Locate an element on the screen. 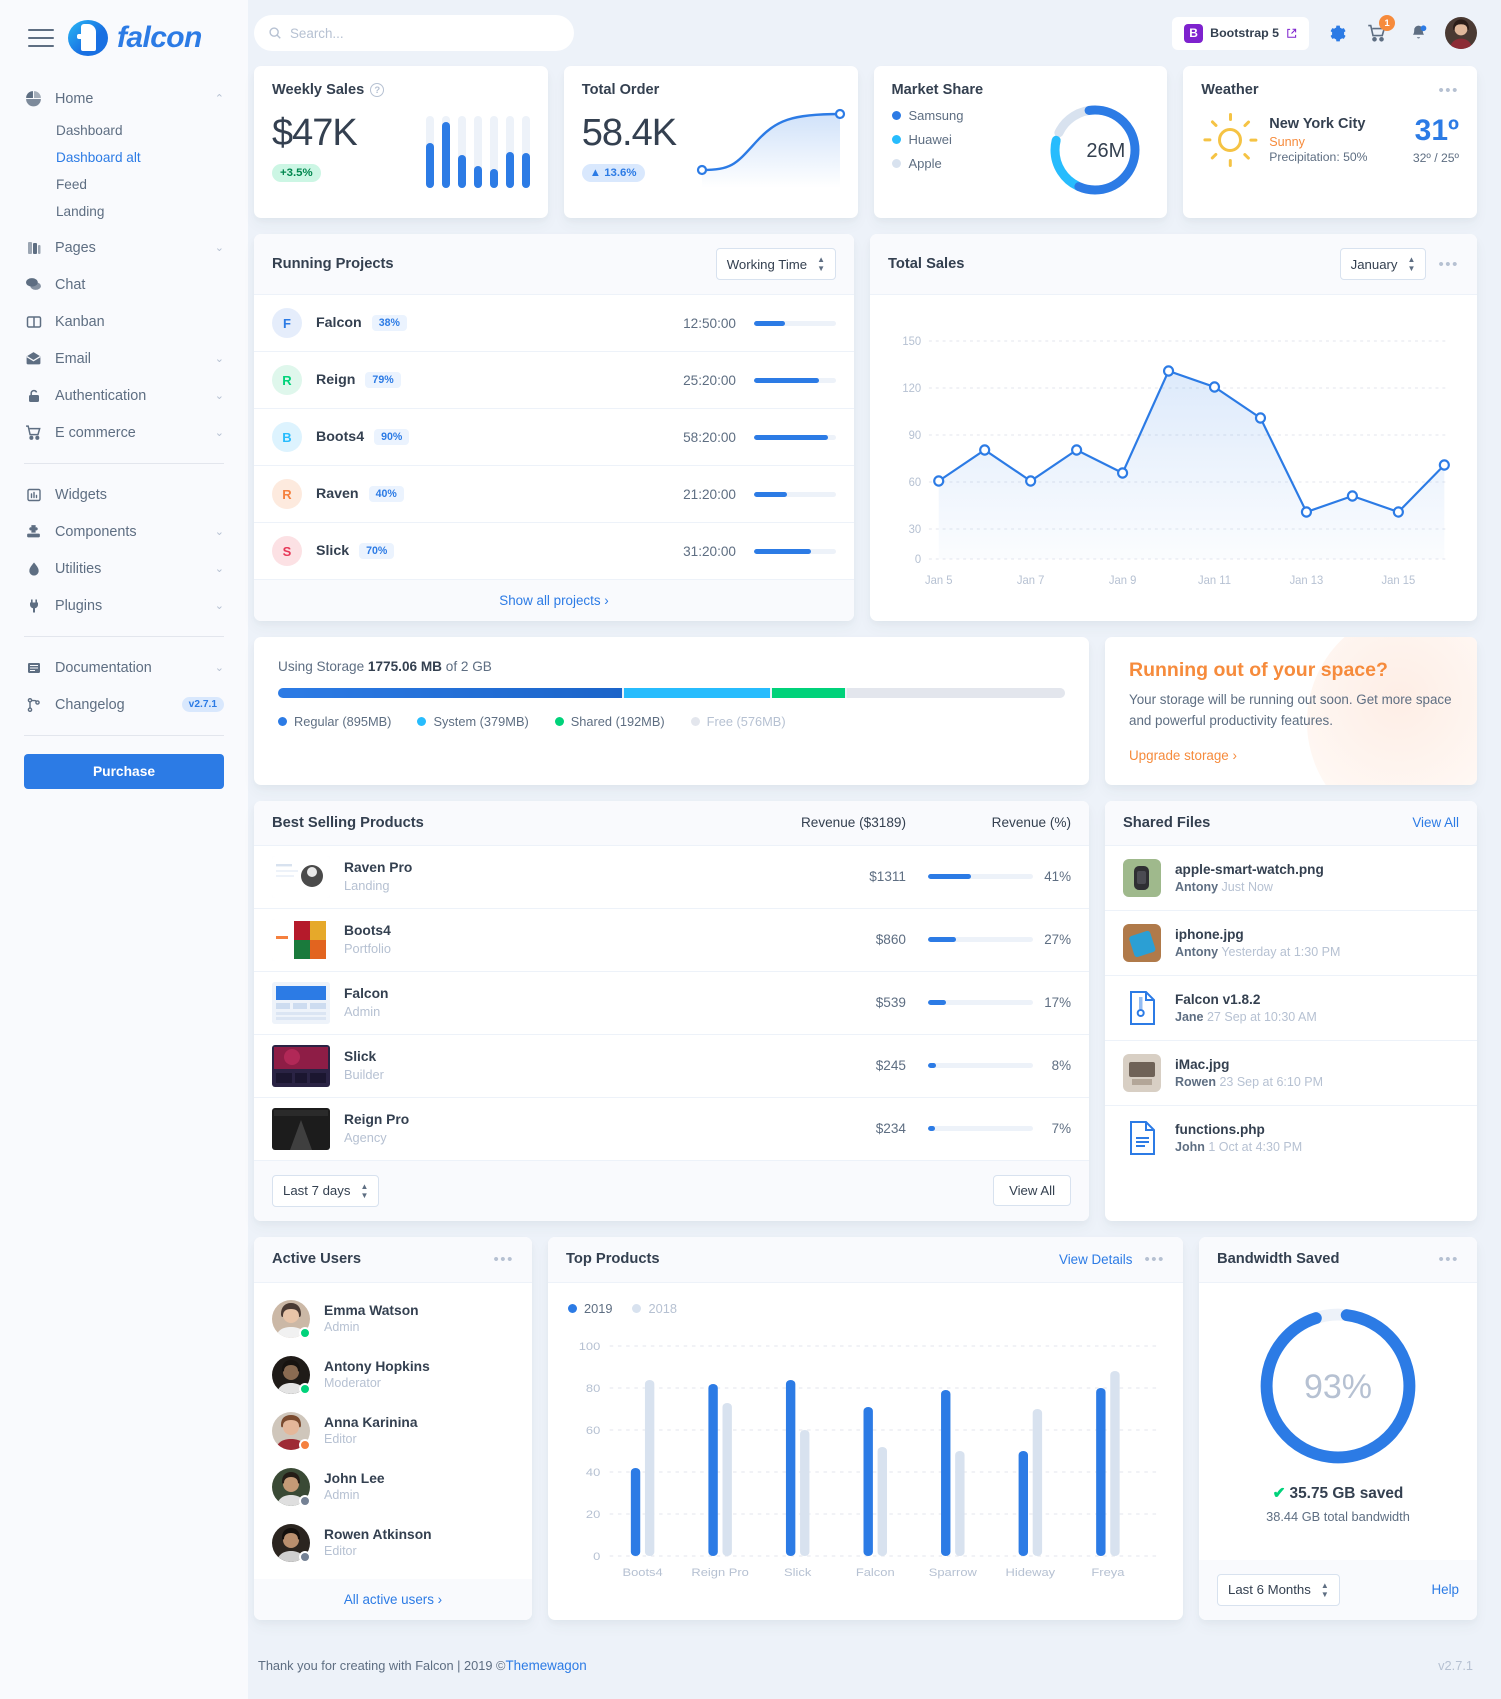  weather-more-icon: ••• is located at coordinates (1448, 90).